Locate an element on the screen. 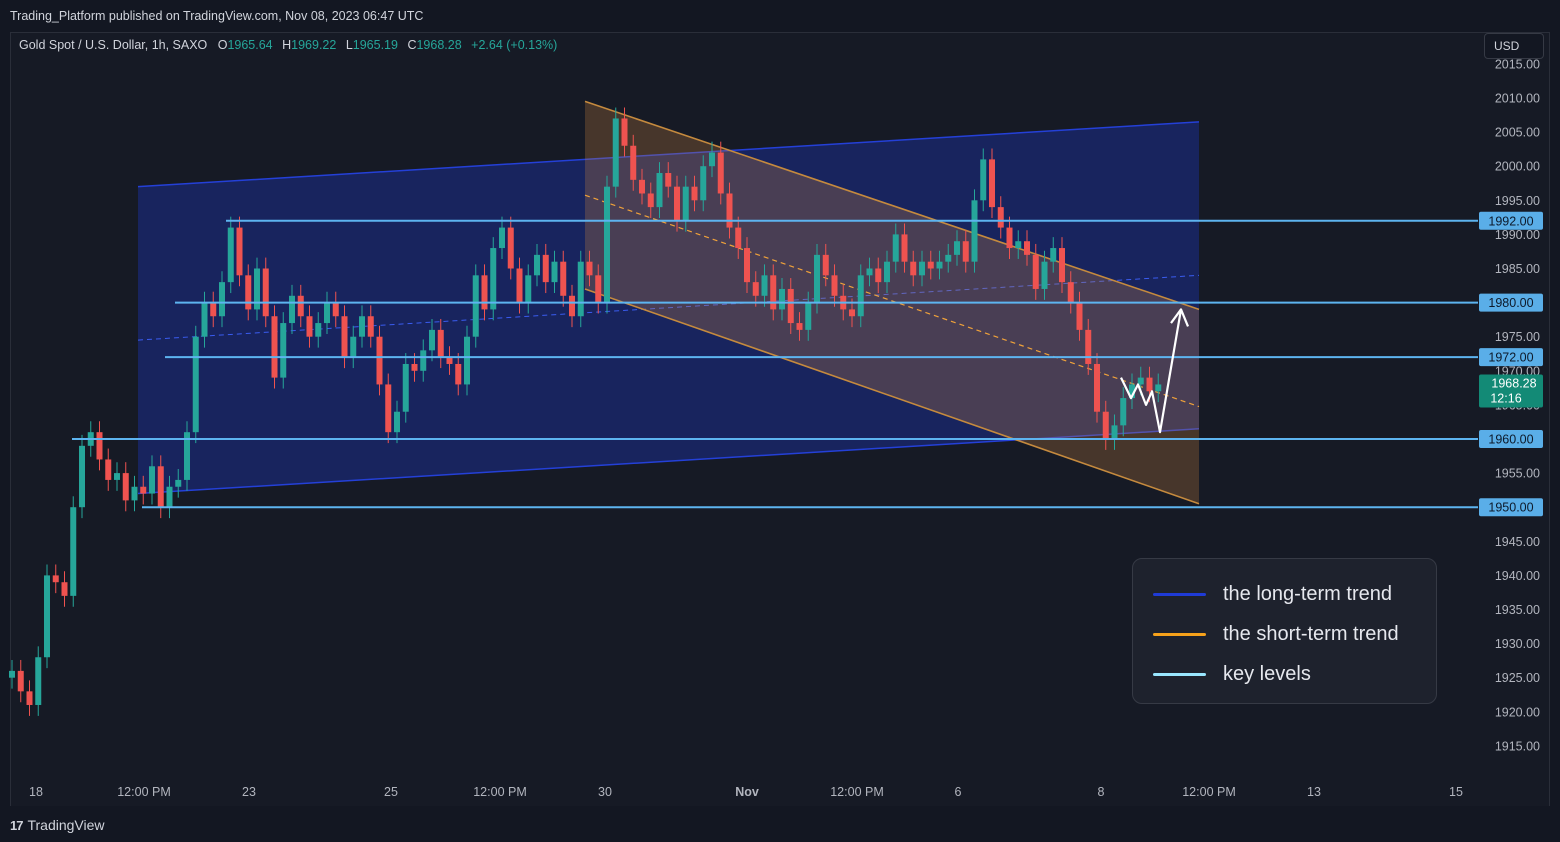 Image resolution: width=1560 pixels, height=842 pixels. x-tick-label: 18 is located at coordinates (36, 792).